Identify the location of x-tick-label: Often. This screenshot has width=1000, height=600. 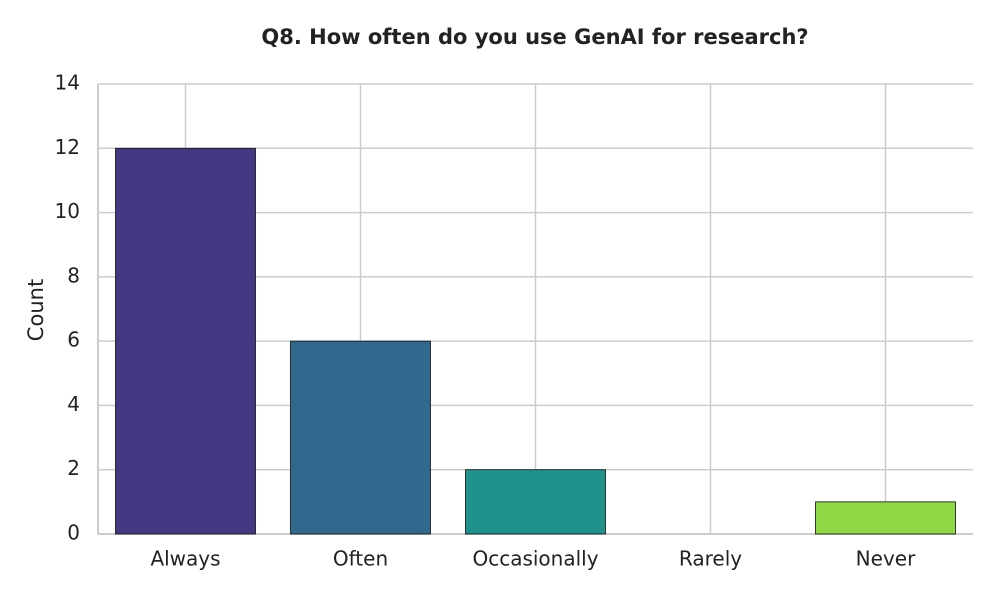
(360, 559).